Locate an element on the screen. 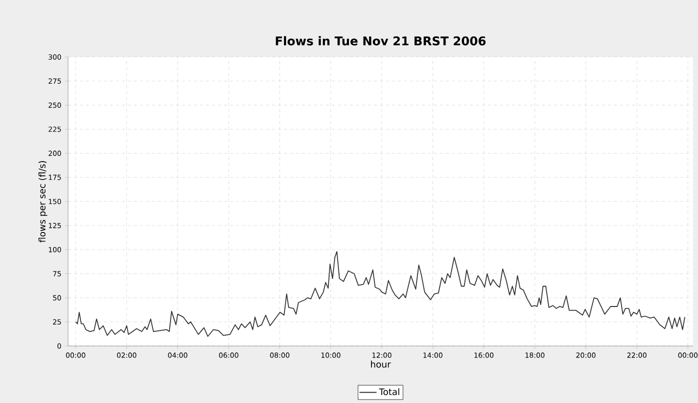 The image size is (698, 403). x-axis-title: hour is located at coordinates (381, 364).